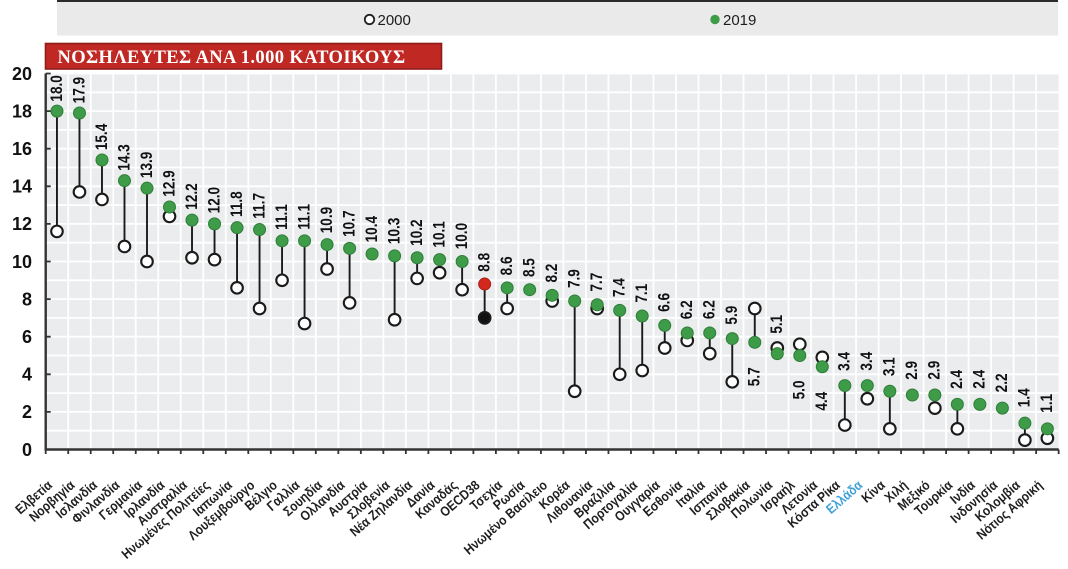 Image resolution: width=1068 pixels, height=569 pixels. I want to click on svg-text: 6.6, so click(664, 302).